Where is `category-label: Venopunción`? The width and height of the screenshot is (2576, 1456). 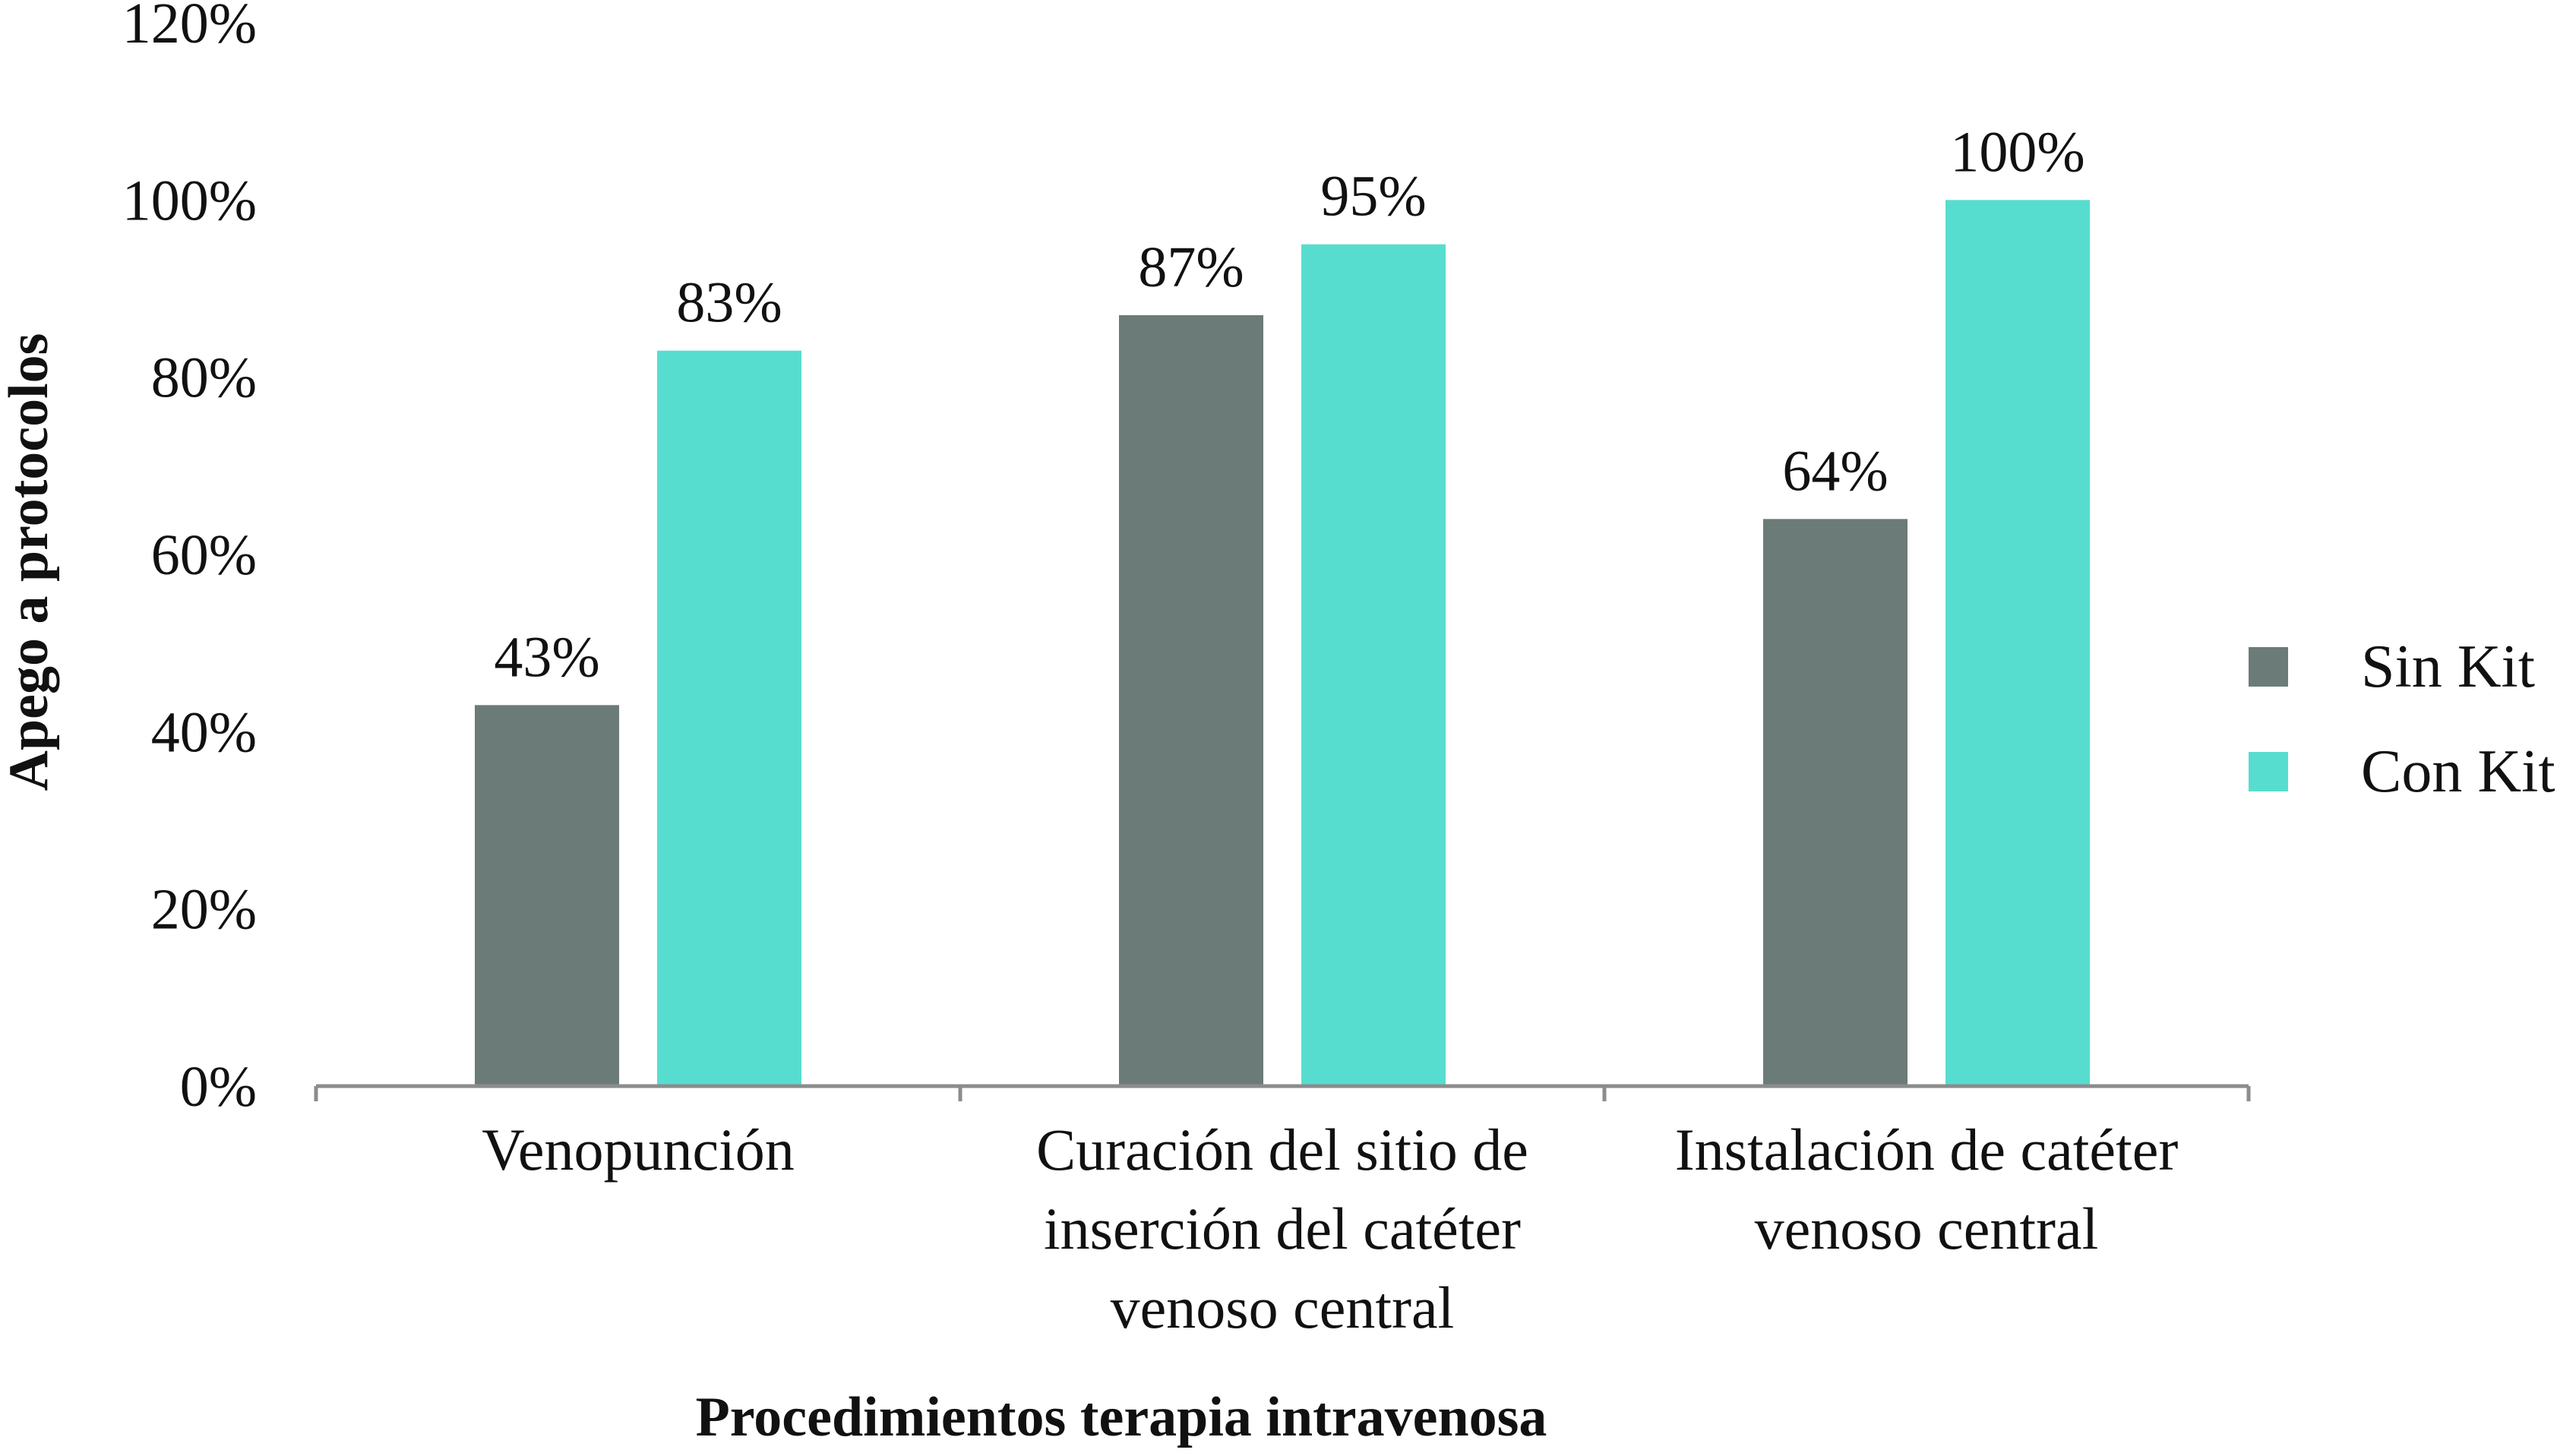 category-label: Venopunción is located at coordinates (638, 1149).